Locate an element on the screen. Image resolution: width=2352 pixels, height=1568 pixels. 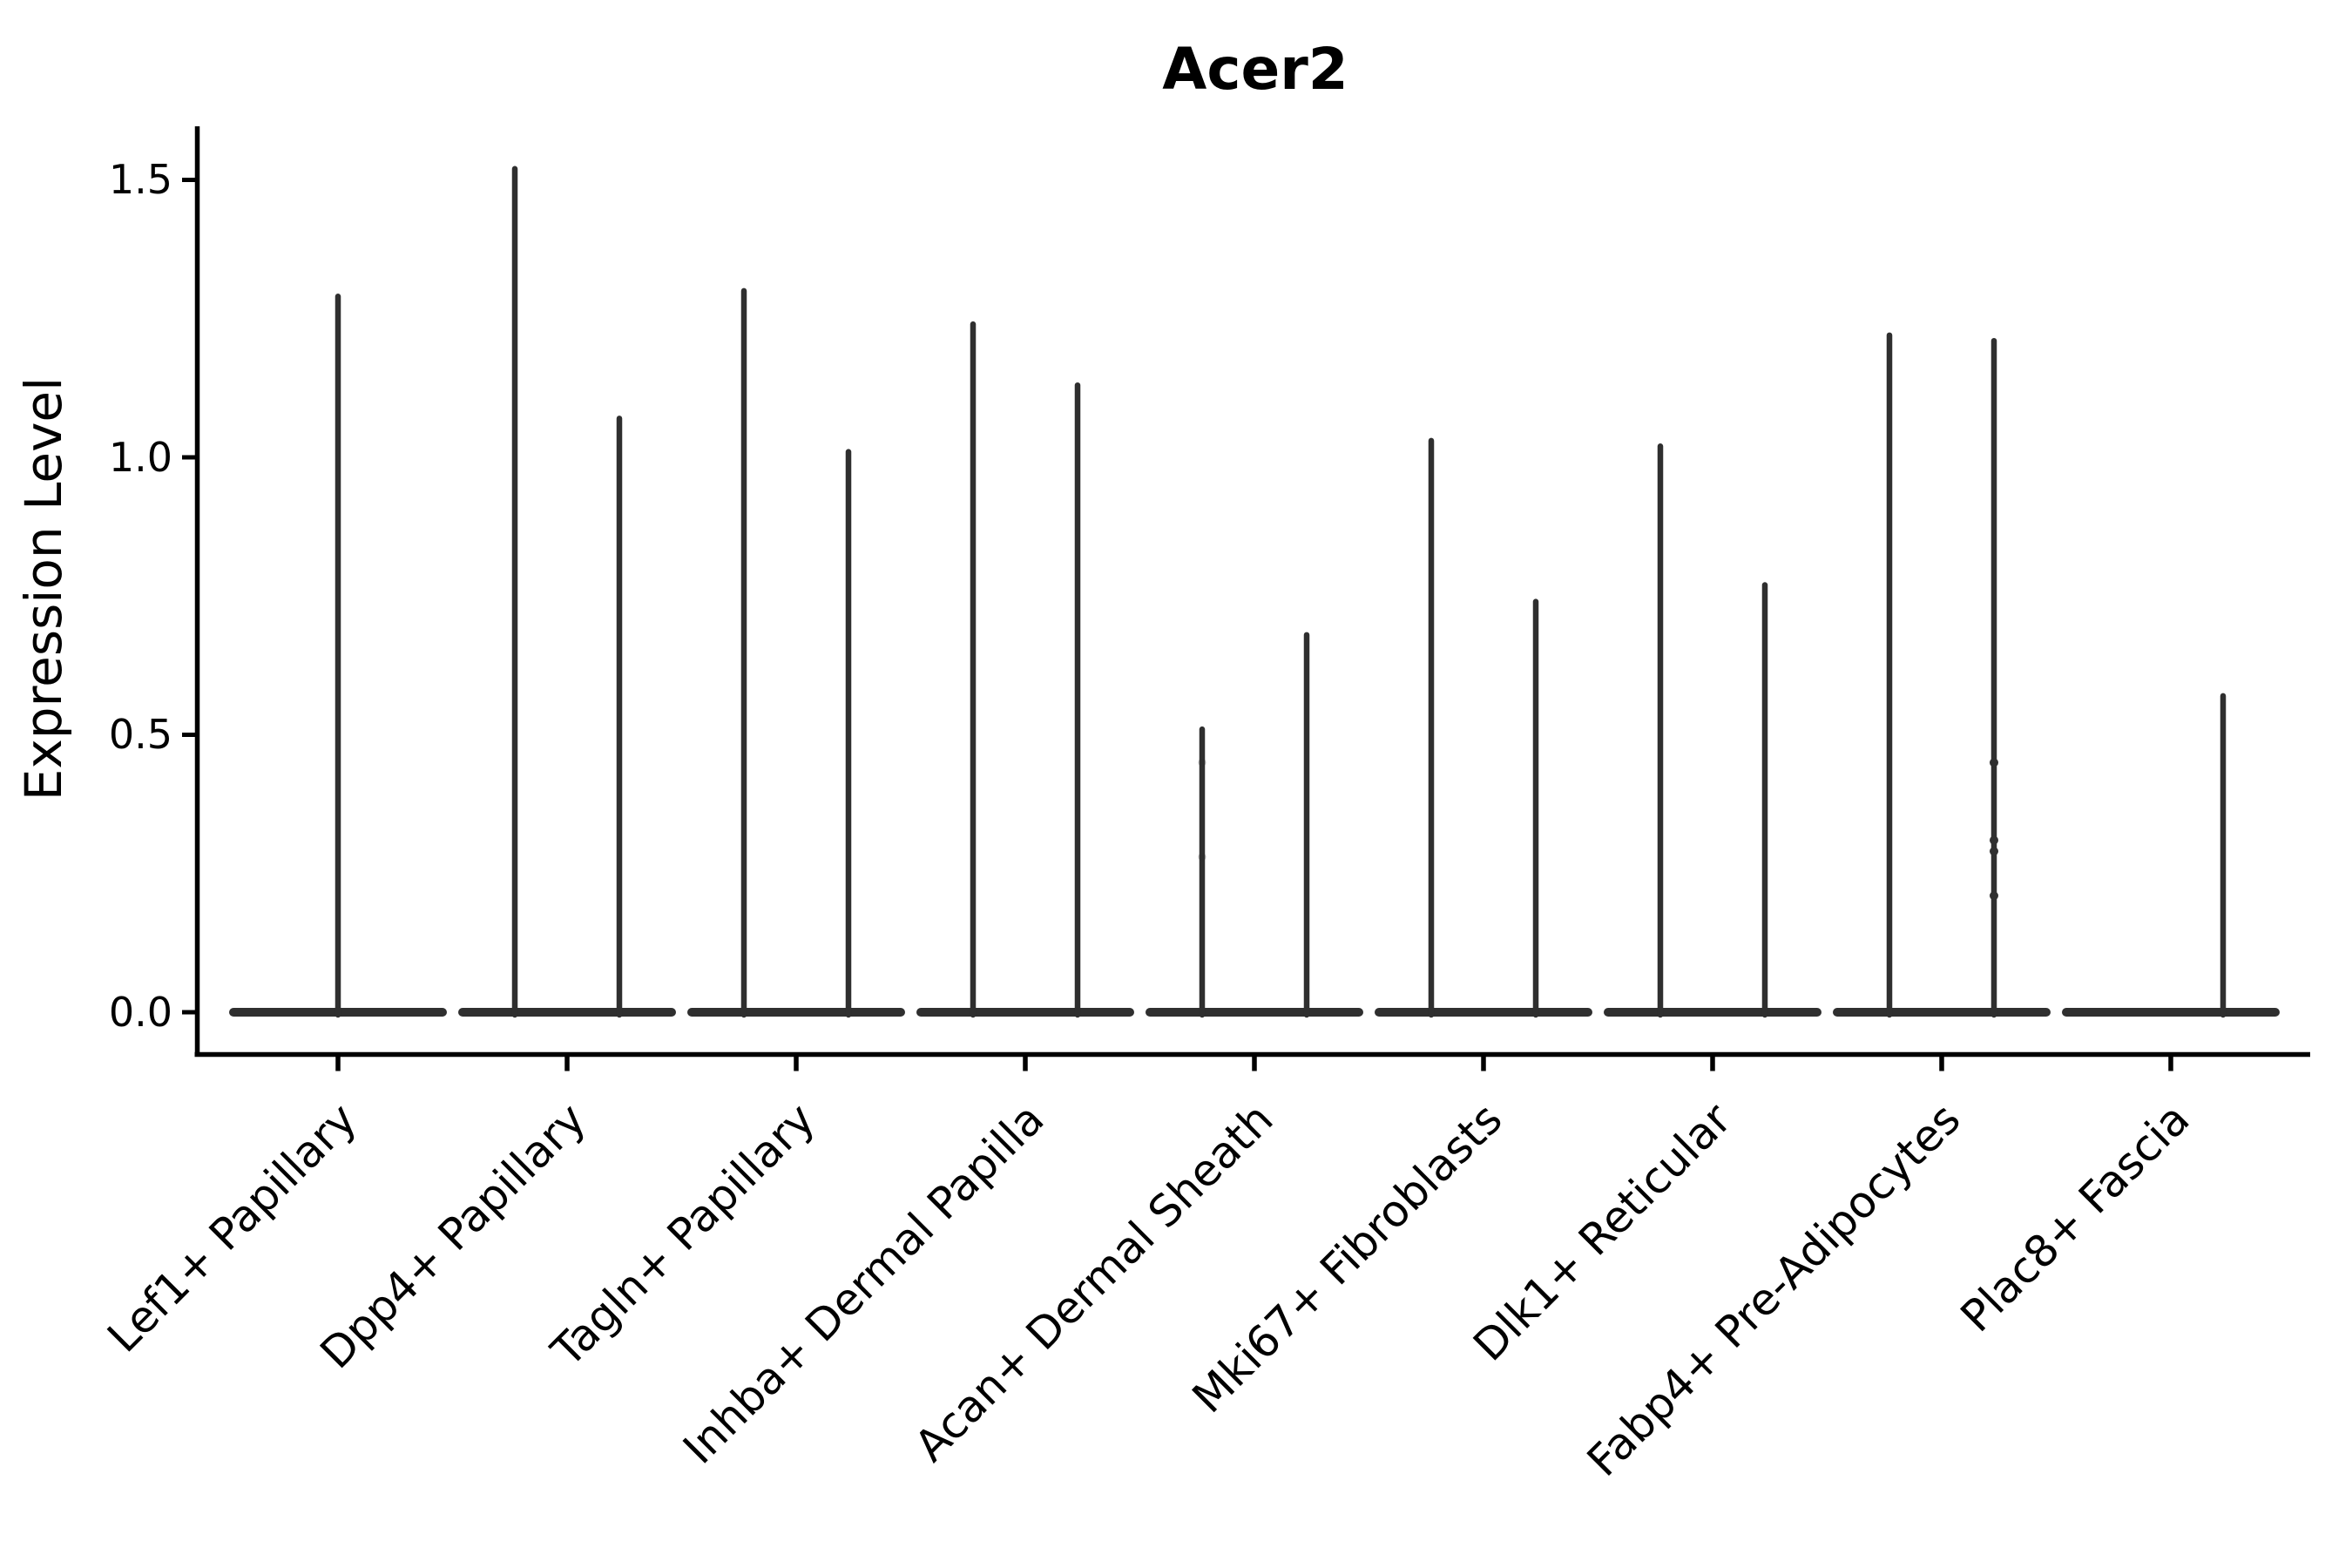
x-tick-label: Plac8+ Fascia is located at coordinates (2075, 1217).